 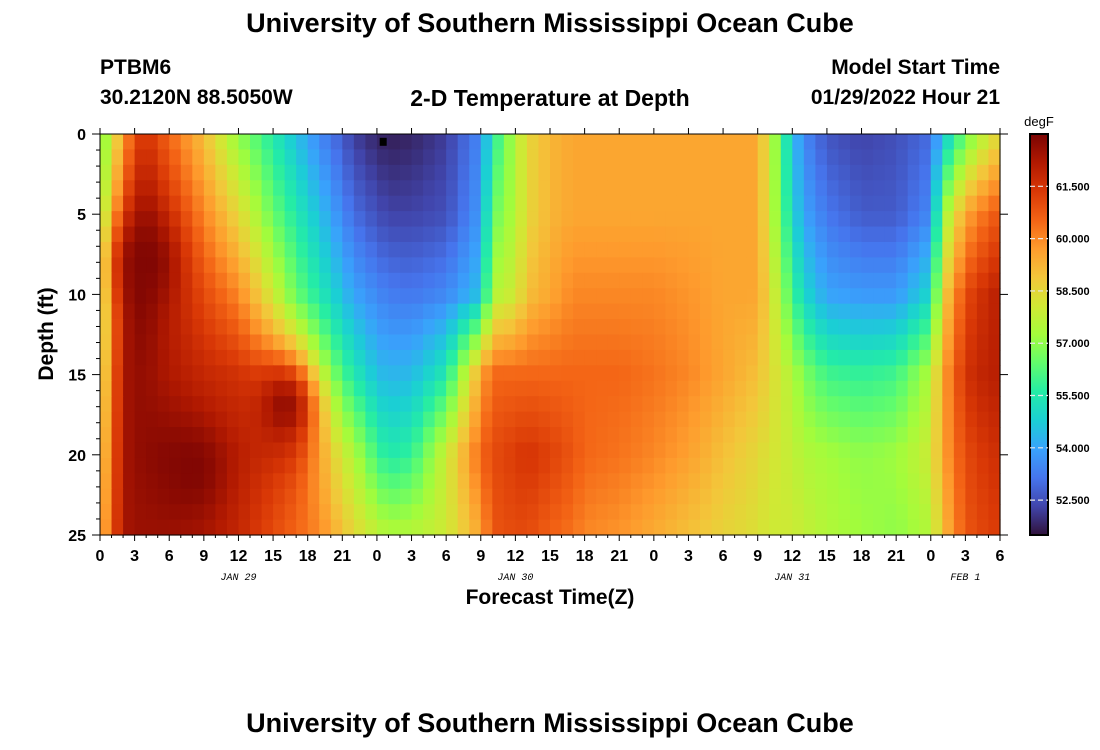 I want to click on x-tick-label: 3, so click(x=688, y=556).